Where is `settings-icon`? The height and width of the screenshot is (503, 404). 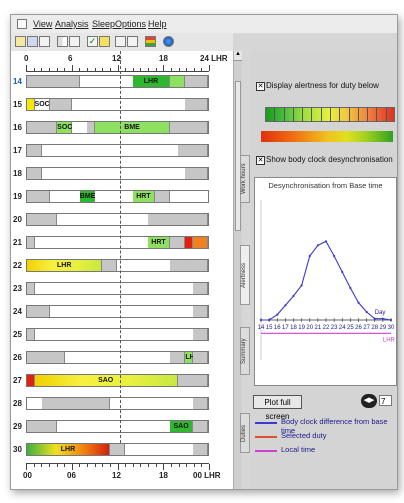
settings-icon is located at coordinates (132, 41).